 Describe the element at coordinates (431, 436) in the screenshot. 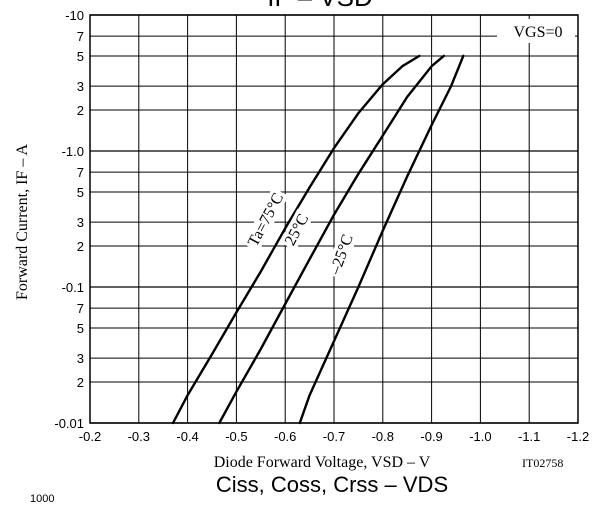

I see `x-tick-label: -0.9` at that location.